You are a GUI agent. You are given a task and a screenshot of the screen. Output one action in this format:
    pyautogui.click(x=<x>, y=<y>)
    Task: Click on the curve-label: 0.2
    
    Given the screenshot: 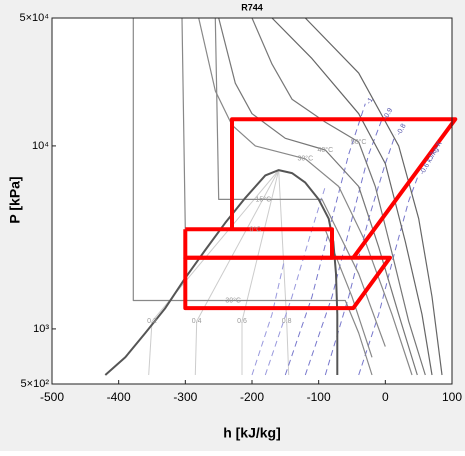 What is the action you would take?
    pyautogui.click(x=152, y=321)
    